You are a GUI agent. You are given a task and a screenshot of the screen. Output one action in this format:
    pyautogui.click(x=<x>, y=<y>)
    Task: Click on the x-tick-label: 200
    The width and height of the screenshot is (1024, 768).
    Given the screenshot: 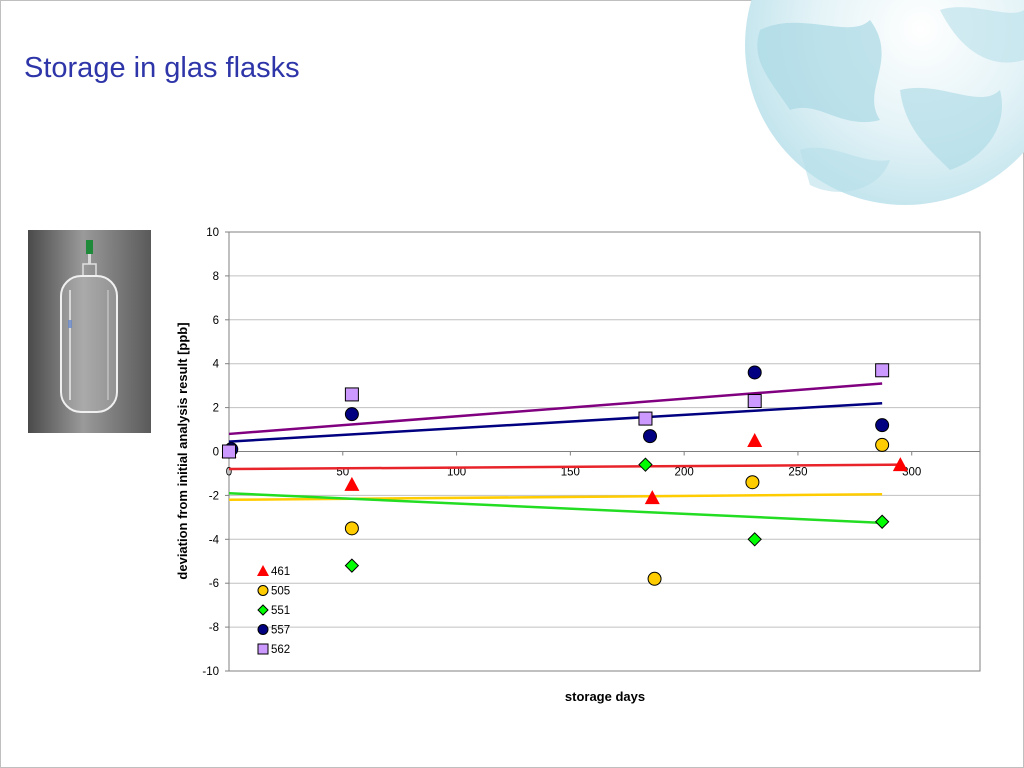 What is the action you would take?
    pyautogui.click(x=684, y=473)
    